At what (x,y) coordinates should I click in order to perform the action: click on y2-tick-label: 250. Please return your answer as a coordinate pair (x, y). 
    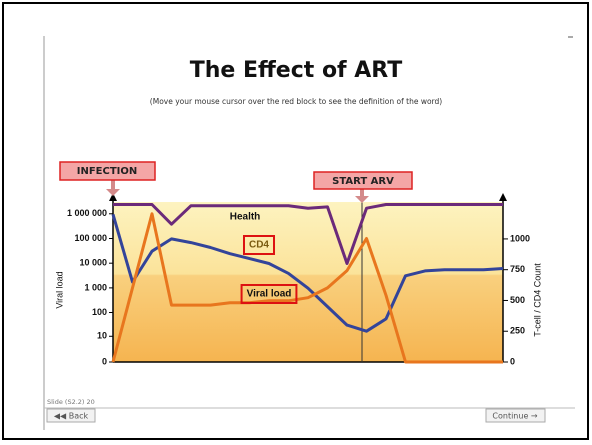
    Looking at the image, I should click on (517, 331).